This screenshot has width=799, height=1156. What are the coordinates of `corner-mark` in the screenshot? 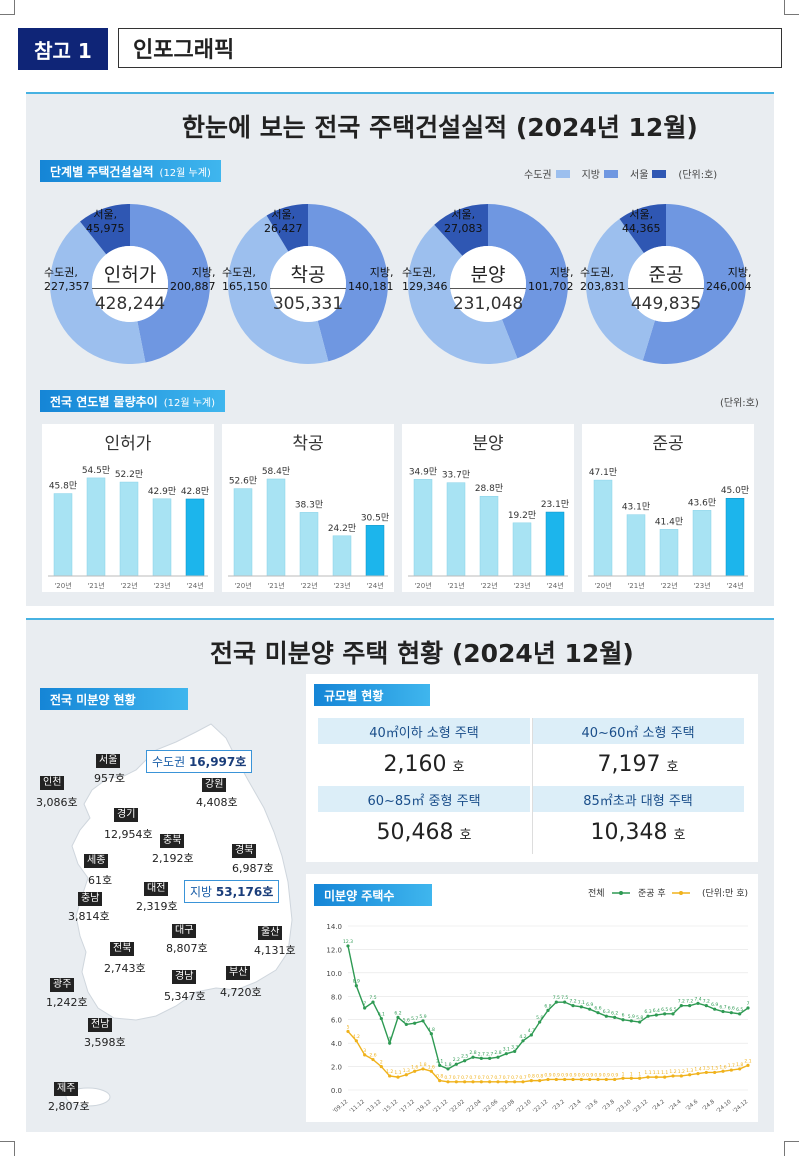 It's located at (791, 7).